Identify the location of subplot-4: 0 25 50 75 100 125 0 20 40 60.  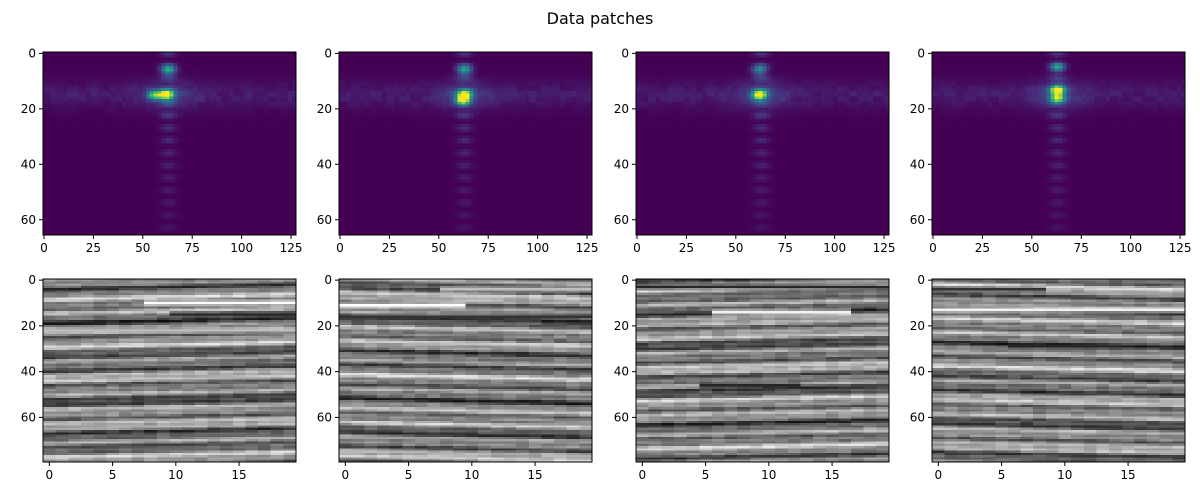
(1051, 150).